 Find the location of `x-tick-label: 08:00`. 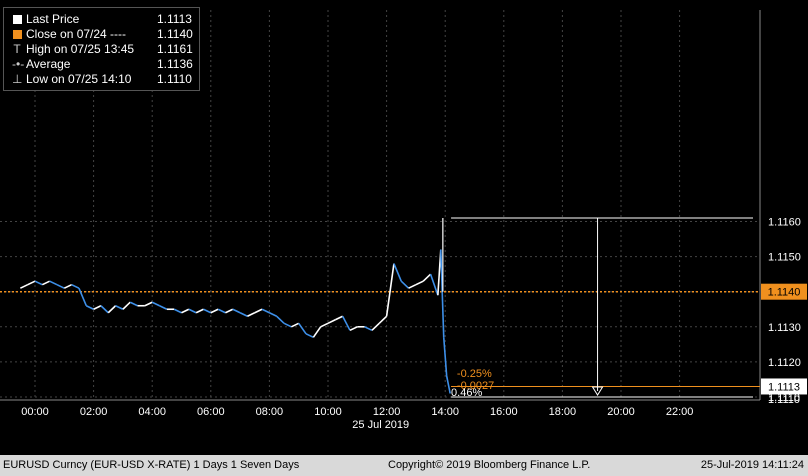

x-tick-label: 08:00 is located at coordinates (270, 412).